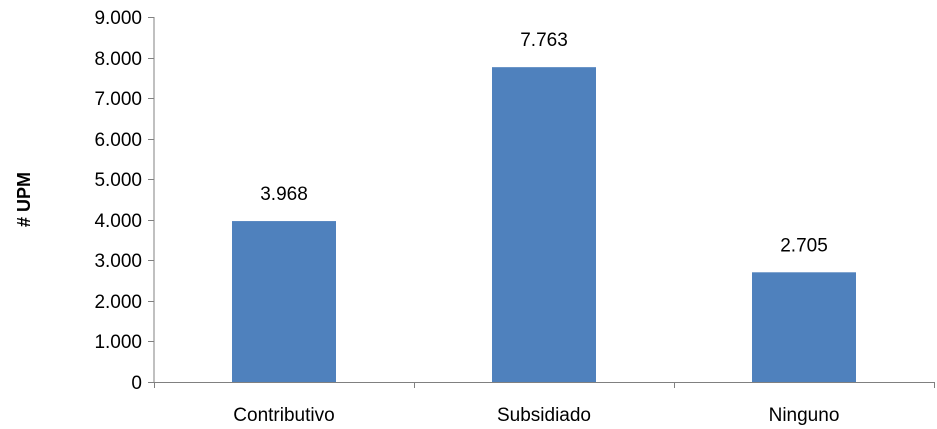 The height and width of the screenshot is (429, 937). What do you see at coordinates (118, 221) in the screenshot?
I see `y-tick-label: 4.000` at bounding box center [118, 221].